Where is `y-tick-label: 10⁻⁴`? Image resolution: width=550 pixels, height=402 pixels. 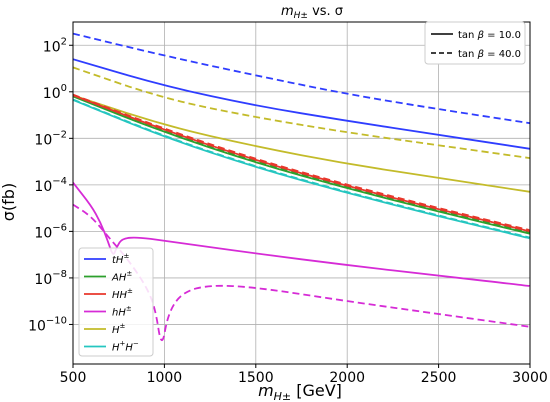 y-tick-label: 10⁻⁴ is located at coordinates (50, 185).